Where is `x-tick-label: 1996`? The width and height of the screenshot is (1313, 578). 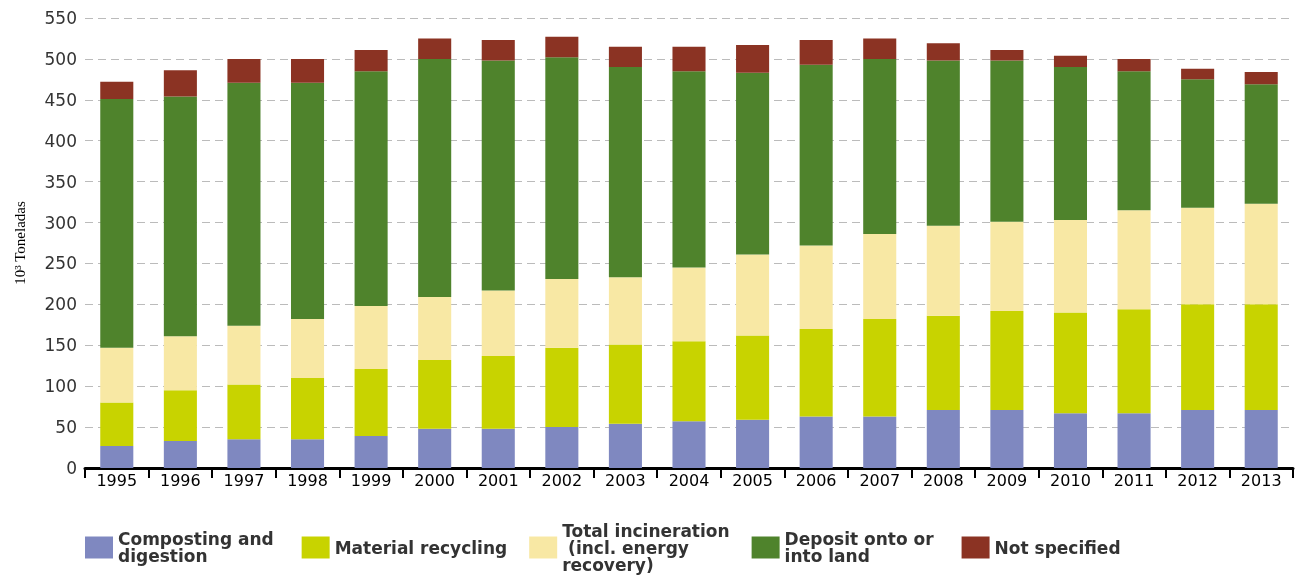 x-tick-label: 1996 is located at coordinates (180, 480).